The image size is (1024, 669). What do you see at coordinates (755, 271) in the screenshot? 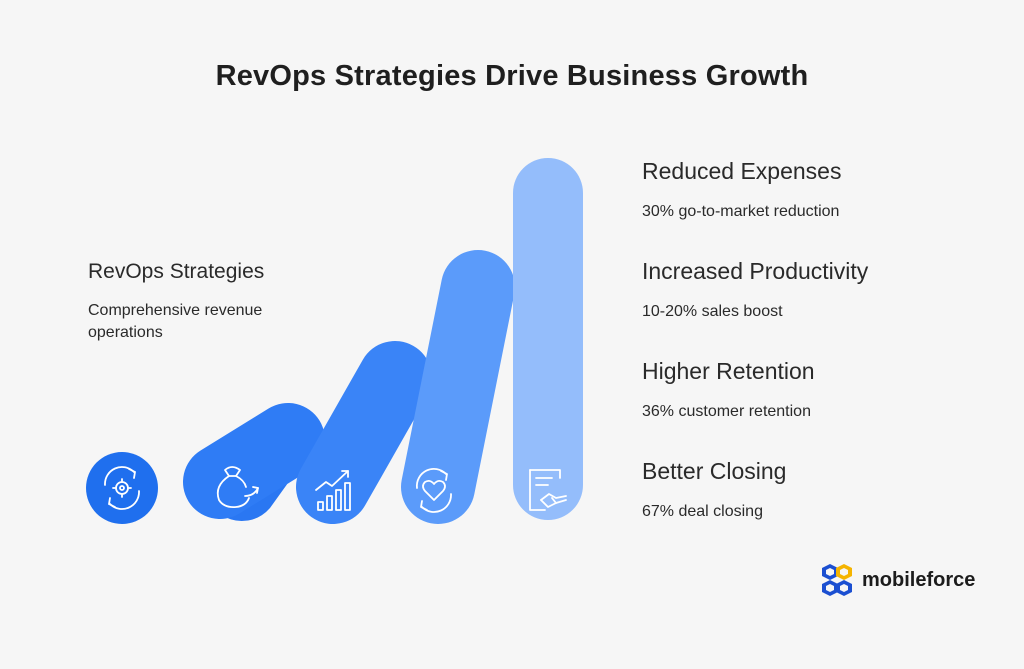
I see `benefit-title: Increased Productivity` at bounding box center [755, 271].